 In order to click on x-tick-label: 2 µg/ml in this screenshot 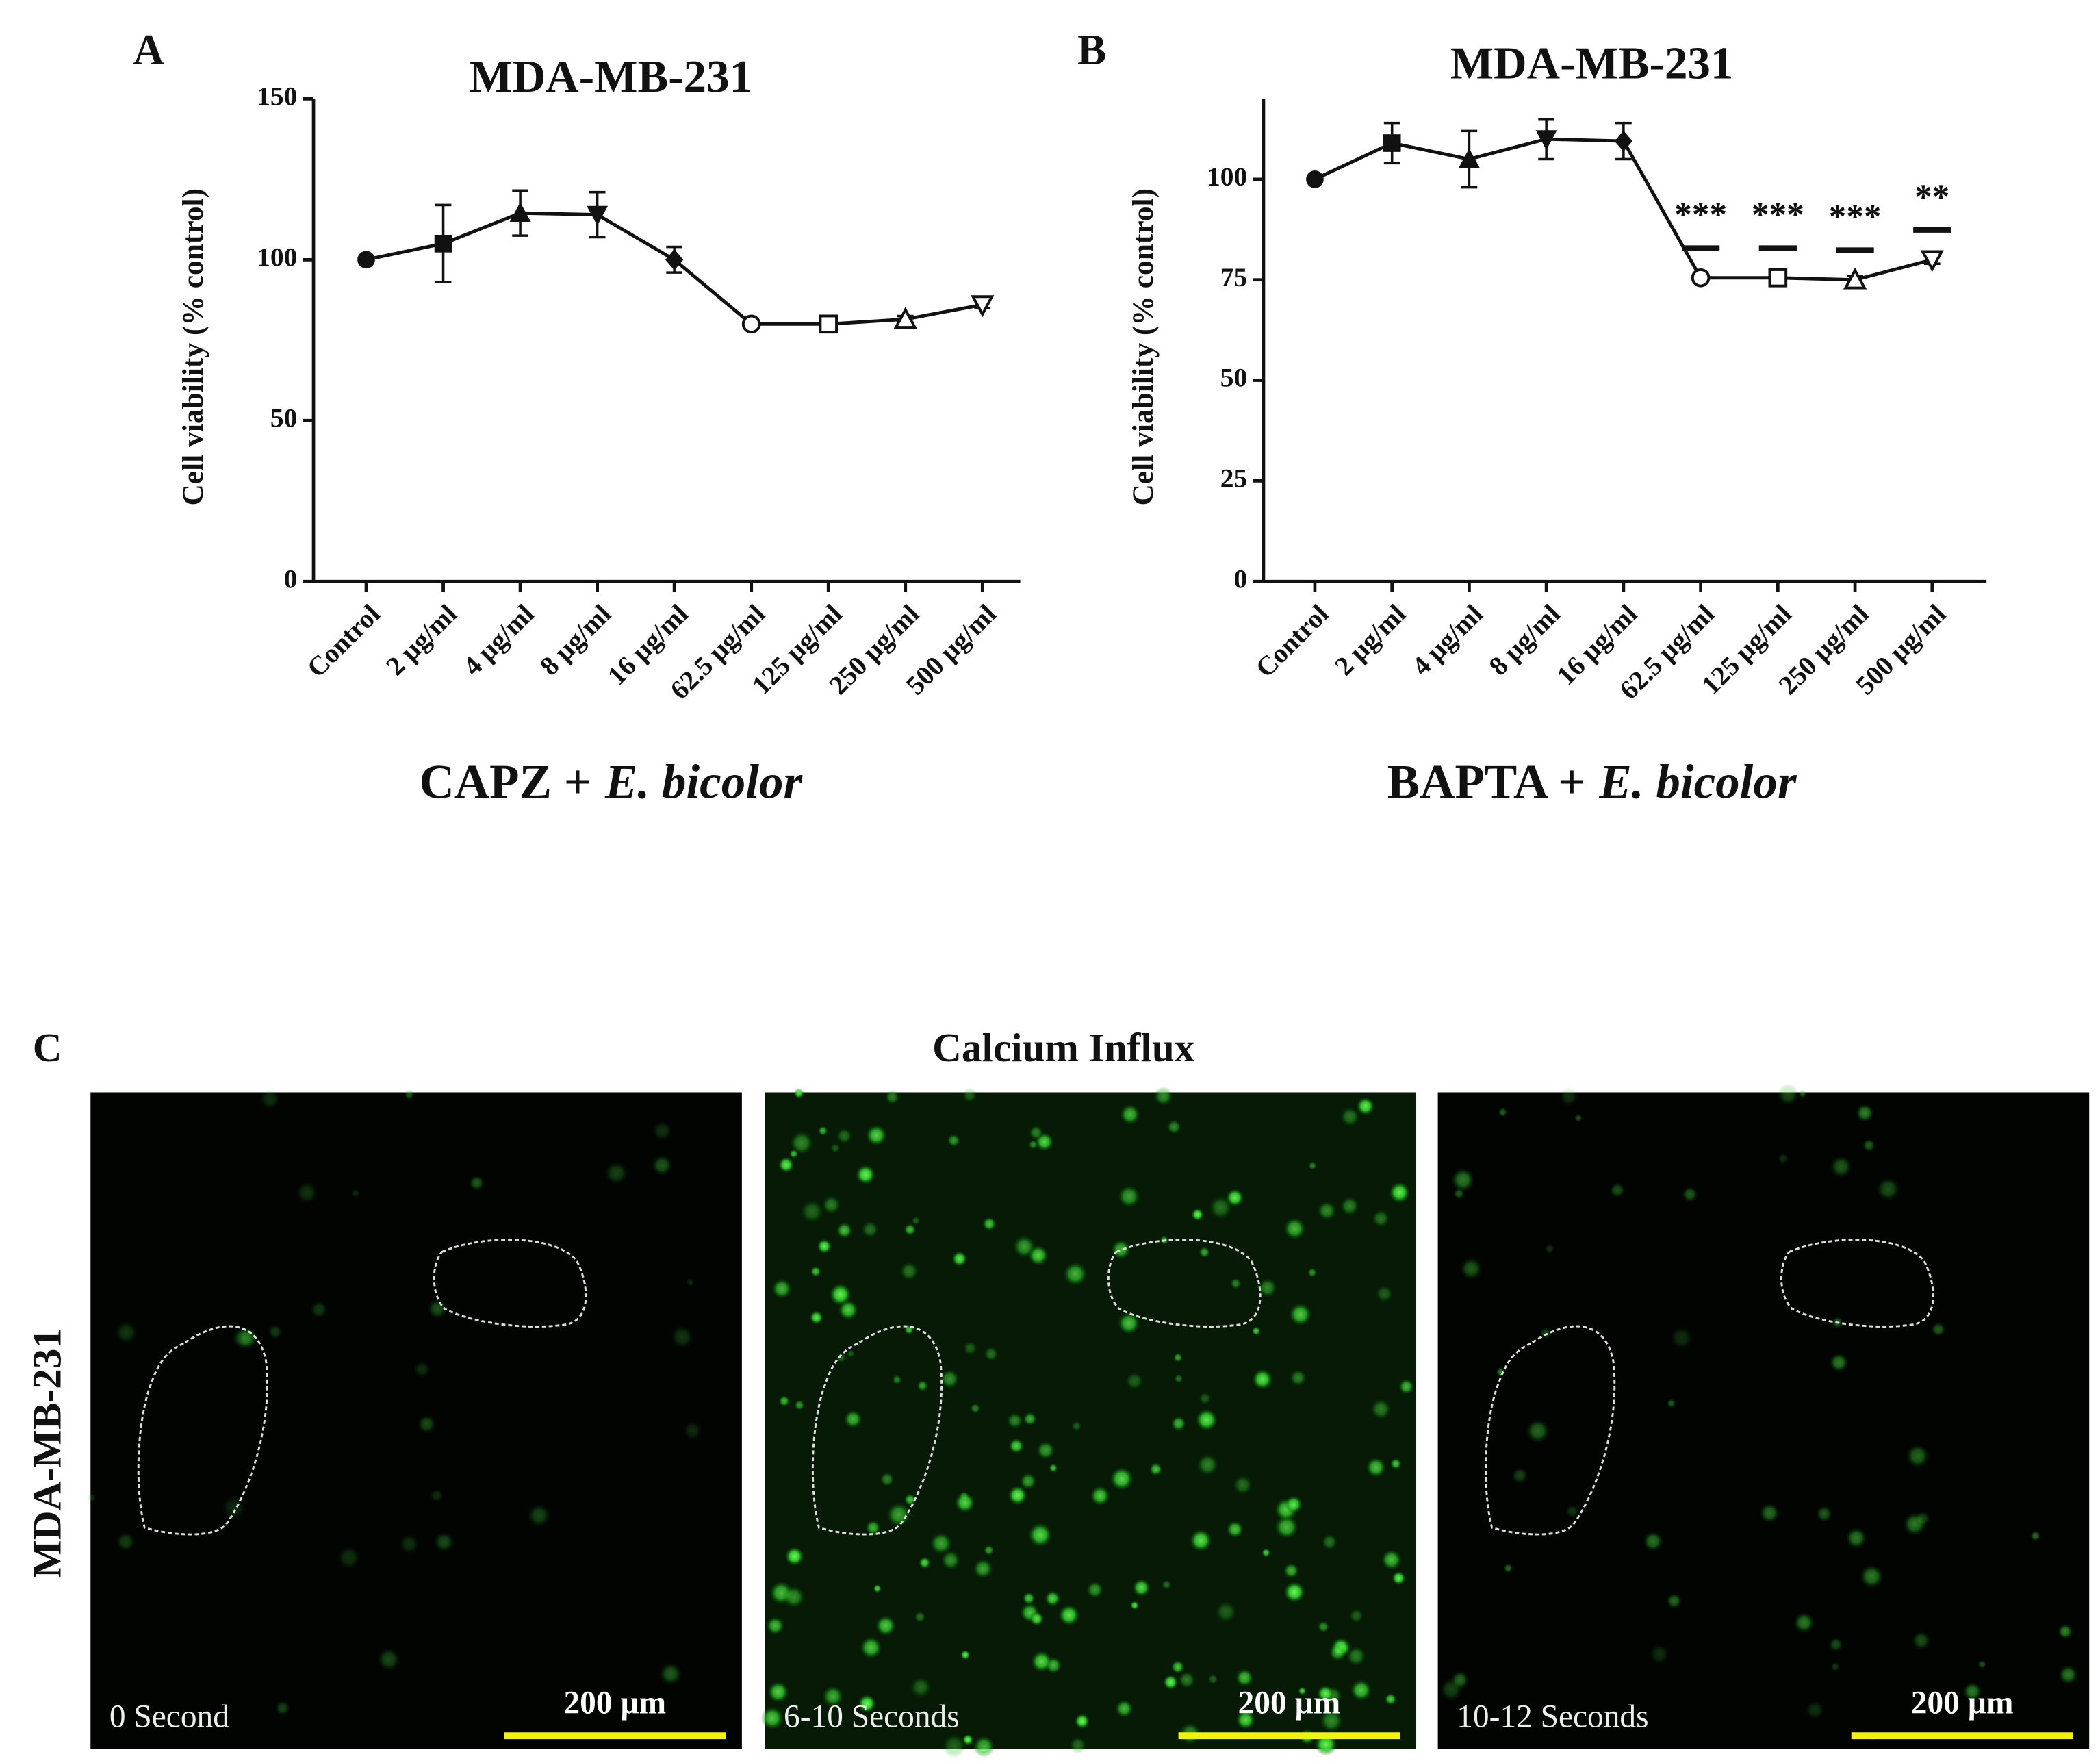, I will do `click(422, 639)`.